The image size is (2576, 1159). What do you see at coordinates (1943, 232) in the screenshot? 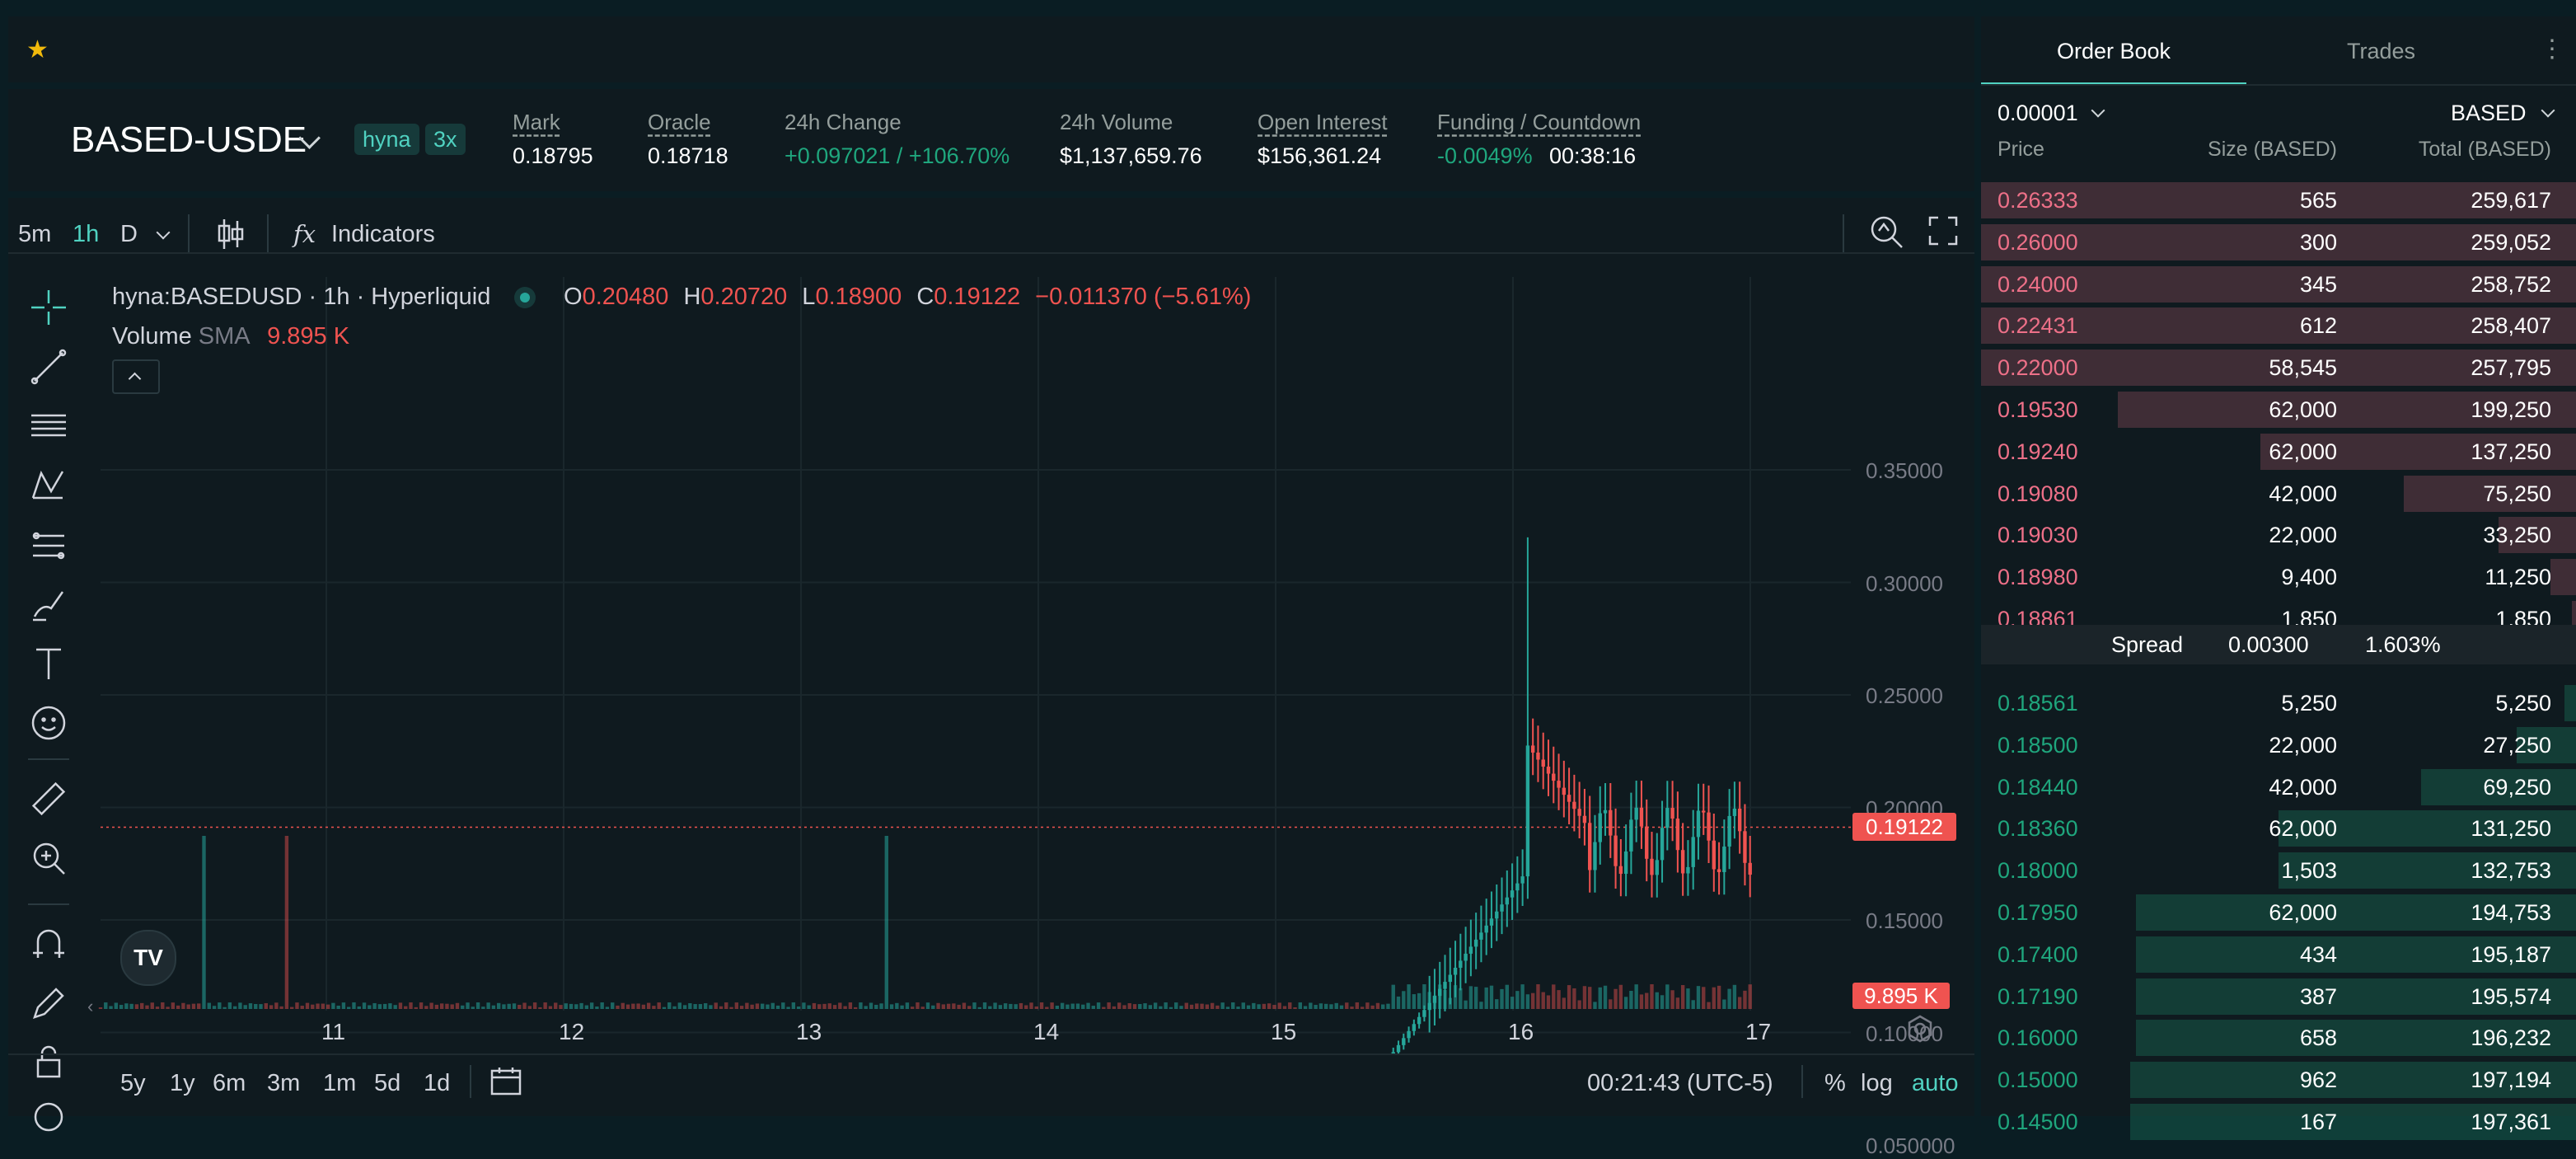
I see `fullscreen-icon` at bounding box center [1943, 232].